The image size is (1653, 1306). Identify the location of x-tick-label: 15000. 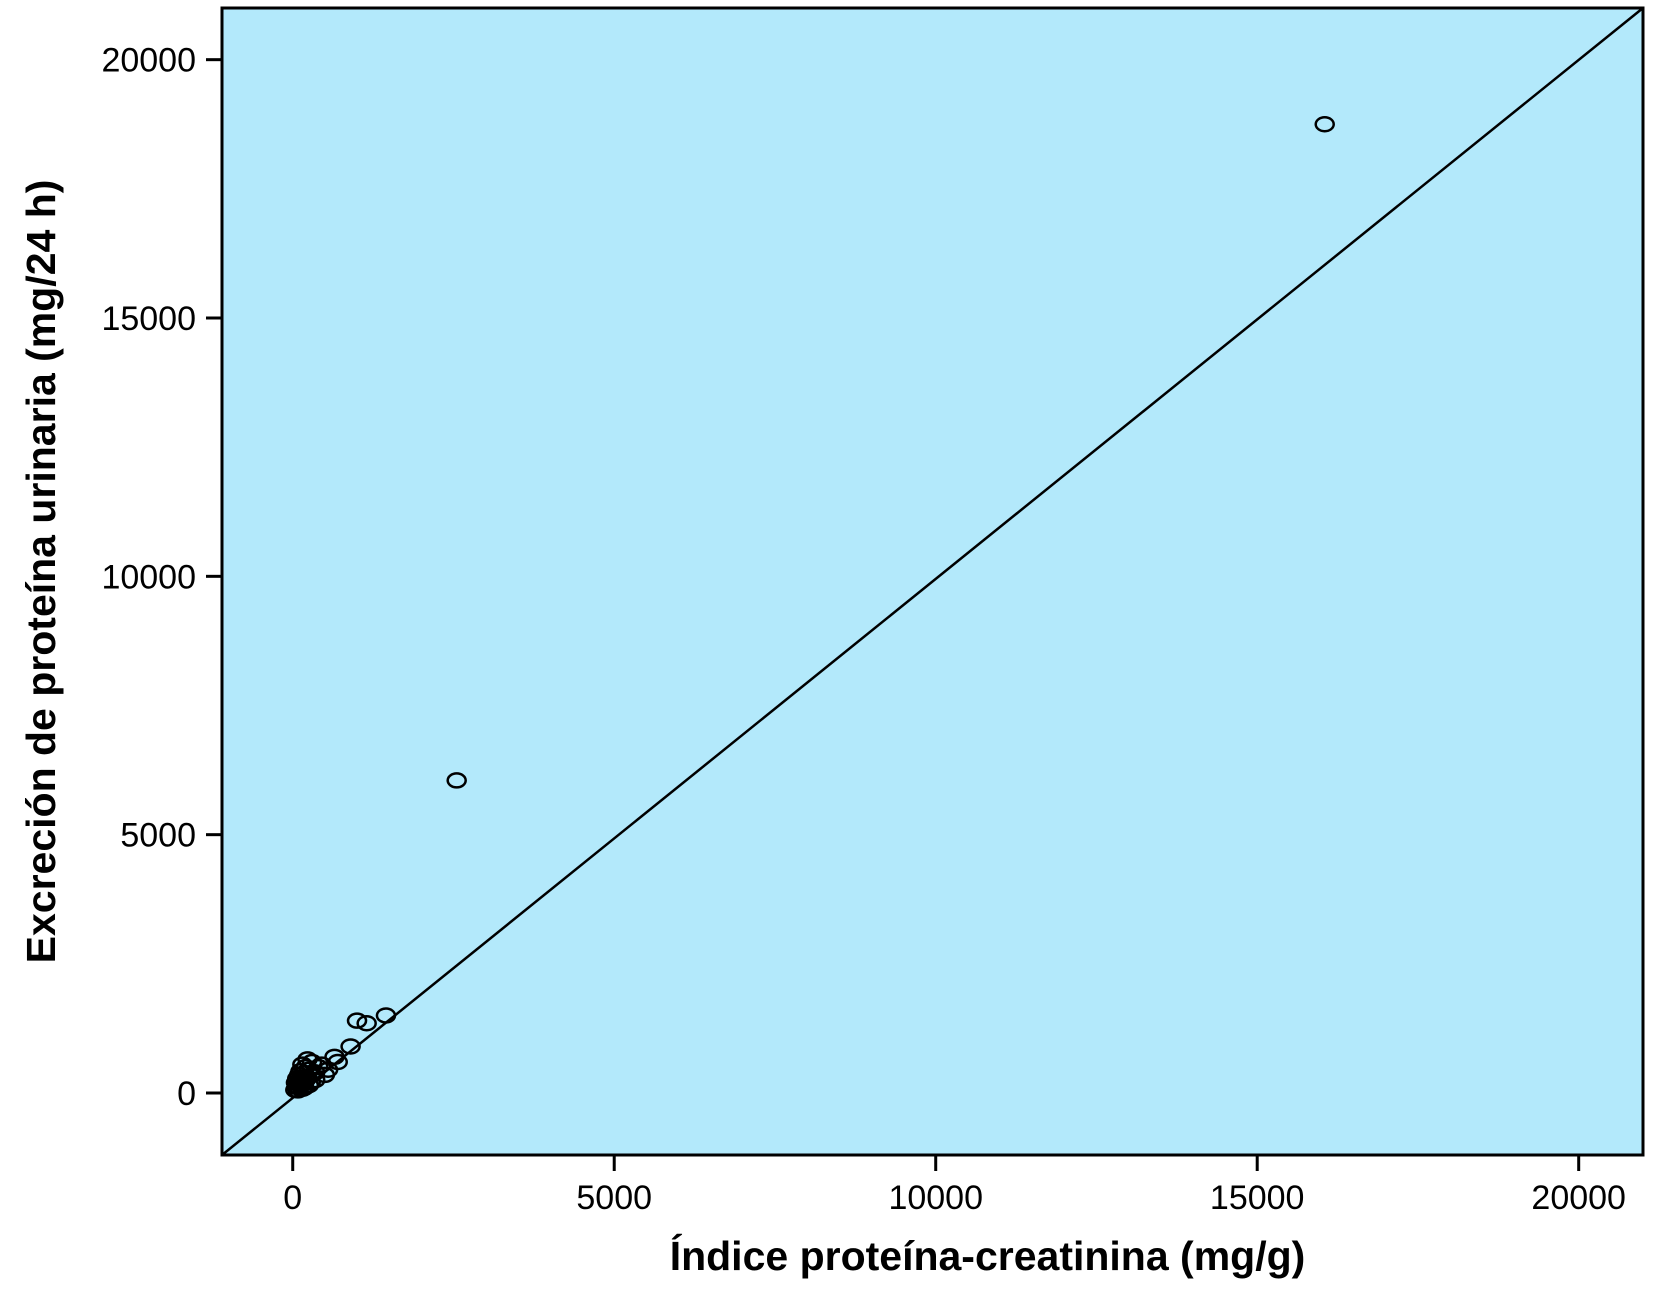
(1257, 1198).